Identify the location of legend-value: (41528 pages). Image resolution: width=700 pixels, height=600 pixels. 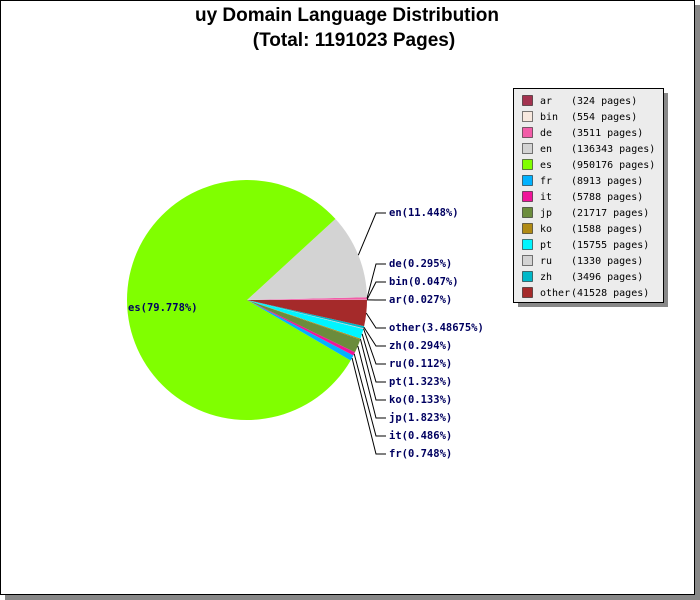
(610, 293).